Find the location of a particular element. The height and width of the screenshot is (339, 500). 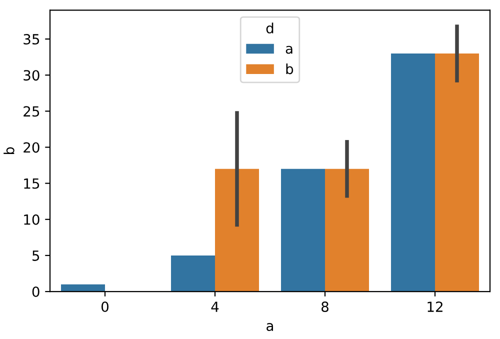

legend-label: a is located at coordinates (289, 50).